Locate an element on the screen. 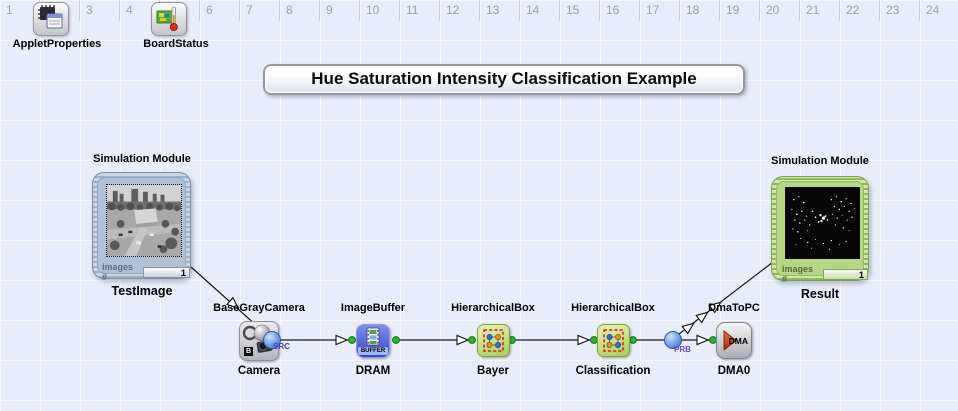 The width and height of the screenshot is (958, 411). sink-counter-value: 1 is located at coordinates (845, 274).